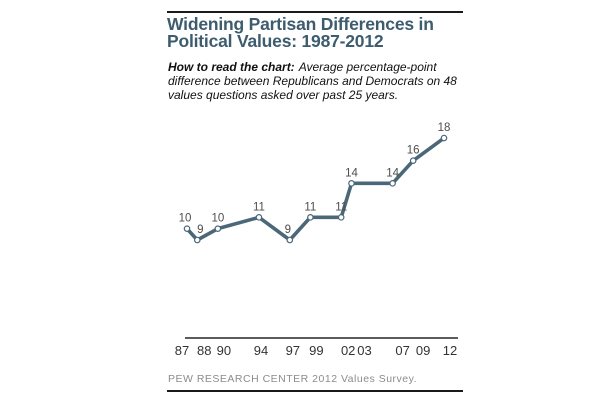  I want to click on x-tick-label: 02, so click(348, 350).